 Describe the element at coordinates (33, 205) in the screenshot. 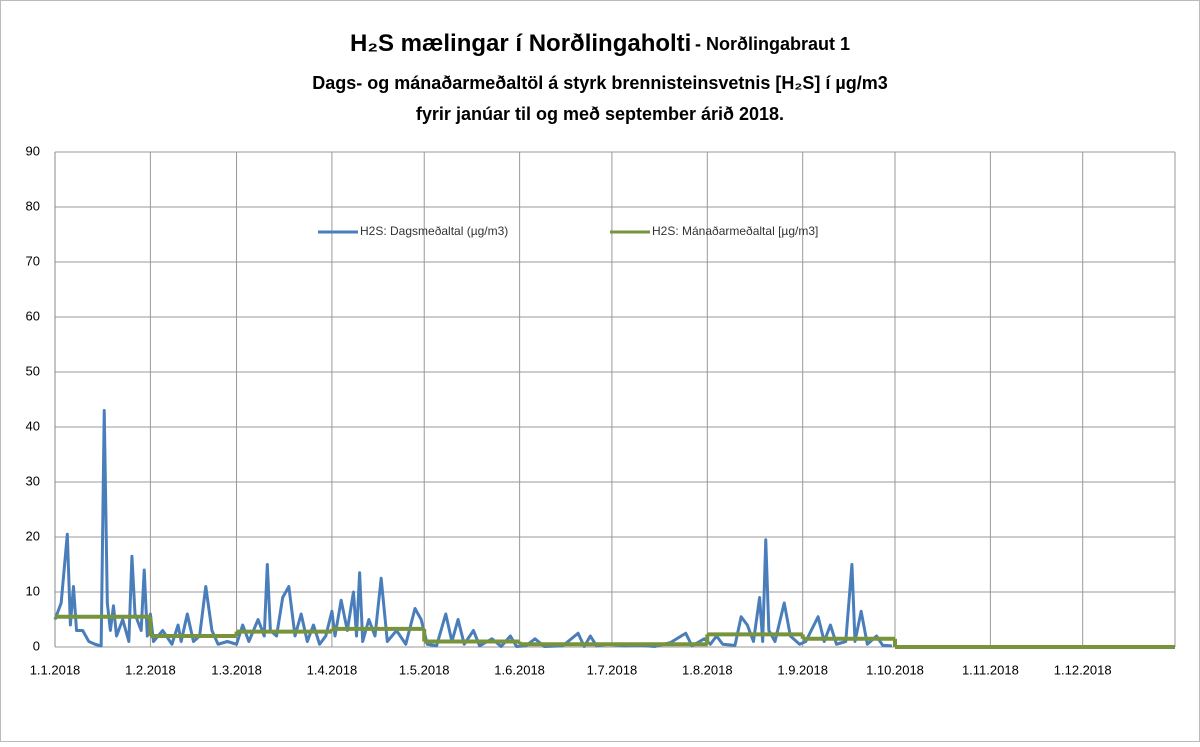

I see `y-tick-label: 80` at that location.